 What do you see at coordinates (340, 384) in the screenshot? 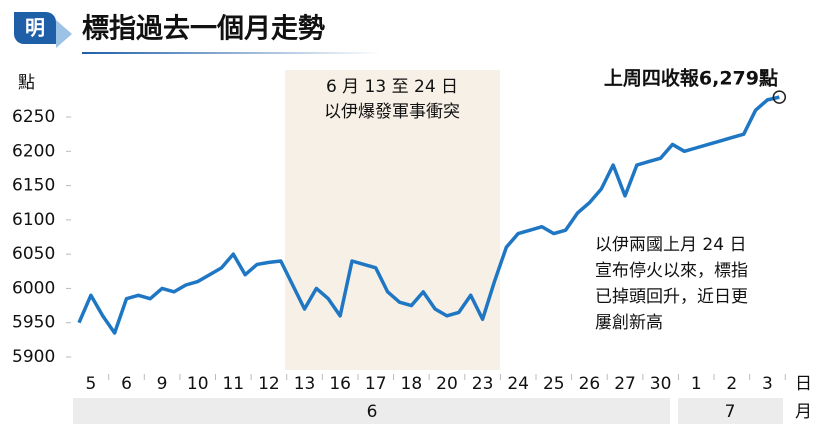
I see `x-tick-label: 16` at bounding box center [340, 384].